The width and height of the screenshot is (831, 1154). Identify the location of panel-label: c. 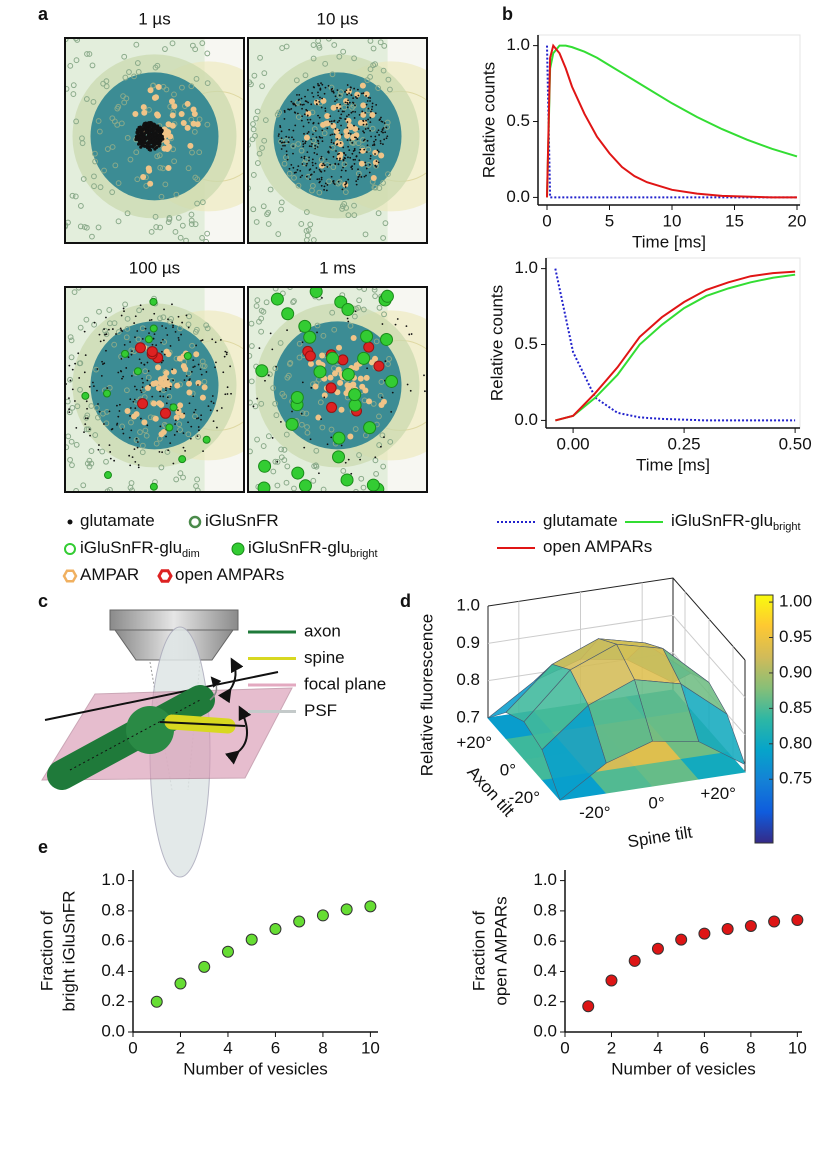
(43, 601).